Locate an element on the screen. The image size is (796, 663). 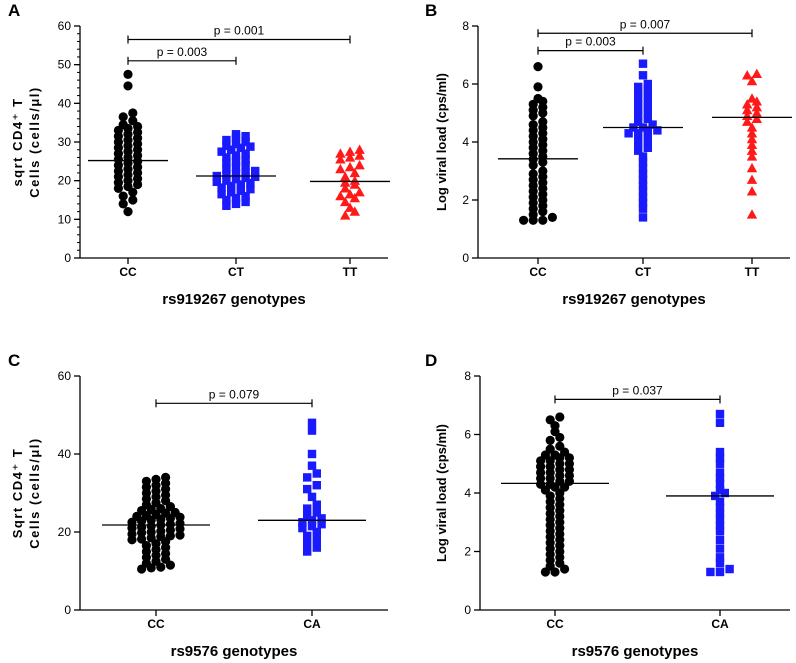
y-tick-label: 60 is located at coordinates (65, 26).